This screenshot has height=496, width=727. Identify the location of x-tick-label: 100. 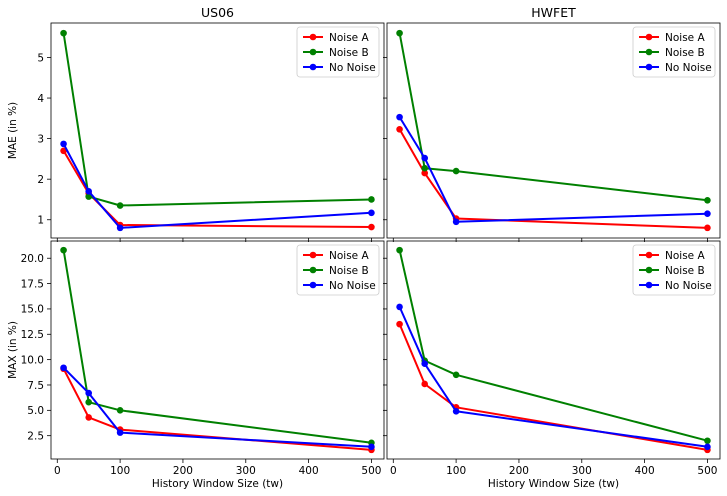
(120, 471).